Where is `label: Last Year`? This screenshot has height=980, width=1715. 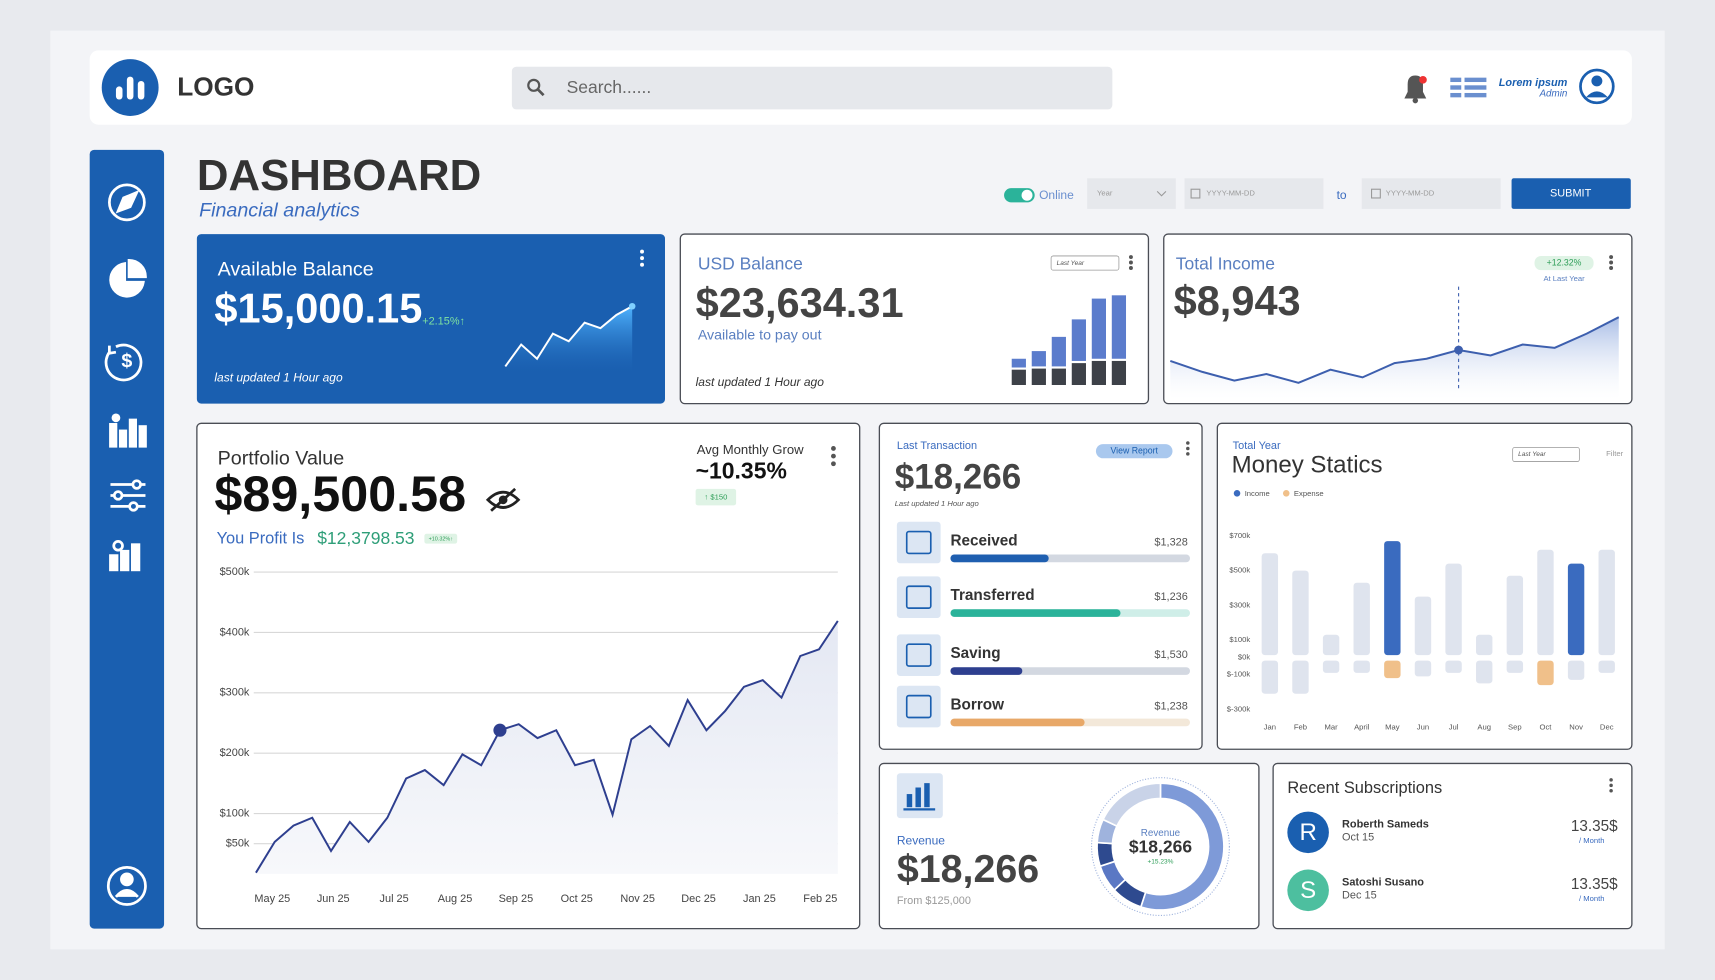 label: Last Year is located at coordinates (1532, 454).